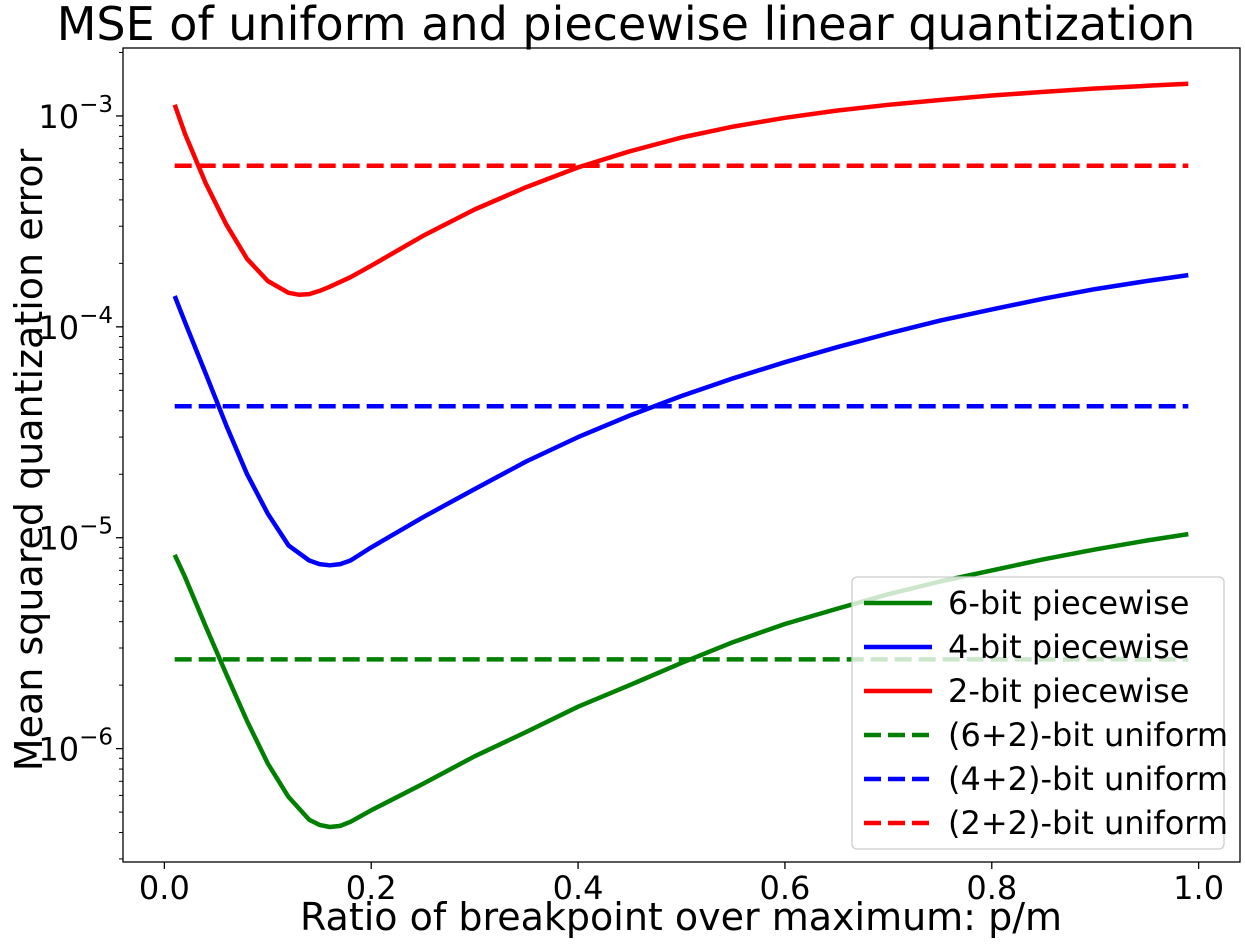 This screenshot has height=945, width=1245. I want to click on x-tick-label: 0.4, so click(578, 888).